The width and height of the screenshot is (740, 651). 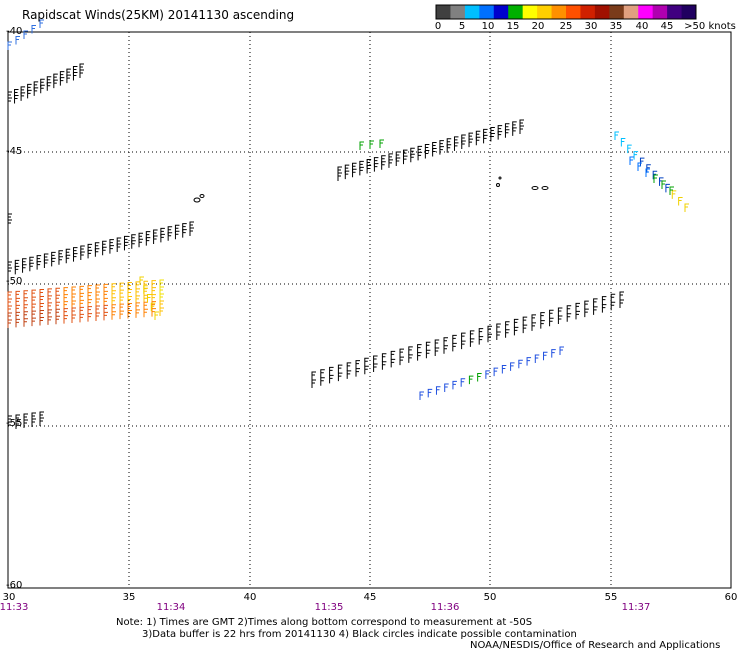 What do you see at coordinates (591, 26) in the screenshot?
I see `legend-label: 30` at bounding box center [591, 26].